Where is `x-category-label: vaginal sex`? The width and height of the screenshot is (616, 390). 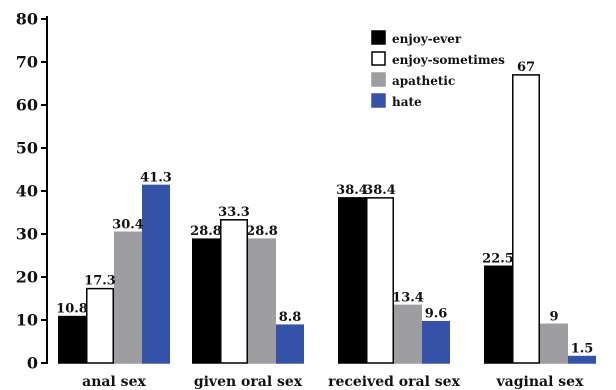
x-category-label: vaginal sex is located at coordinates (540, 382).